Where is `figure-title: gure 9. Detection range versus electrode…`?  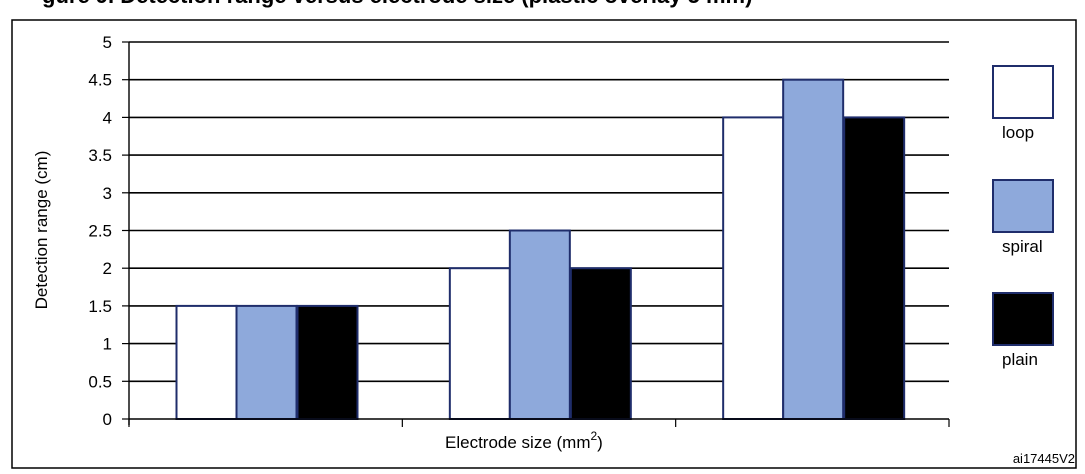
figure-title: gure 9. Detection range versus electrode… is located at coordinates (397, 4).